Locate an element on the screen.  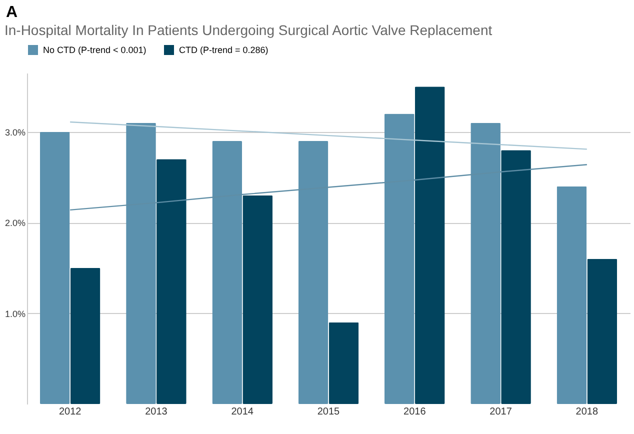
x-tick-label: 2013 is located at coordinates (156, 412).